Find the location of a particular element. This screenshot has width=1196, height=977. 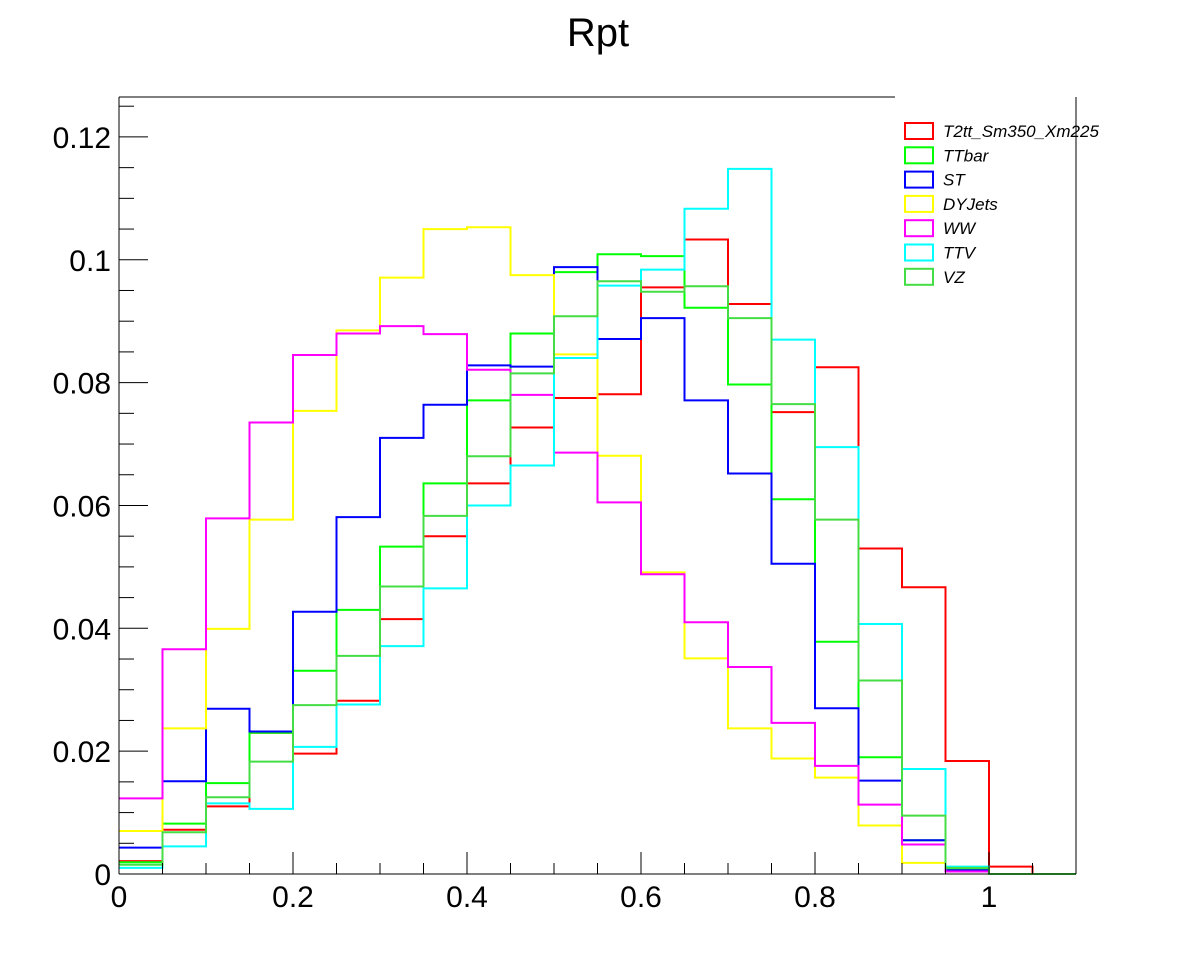

legend-entry: VZ is located at coordinates (934, 277).